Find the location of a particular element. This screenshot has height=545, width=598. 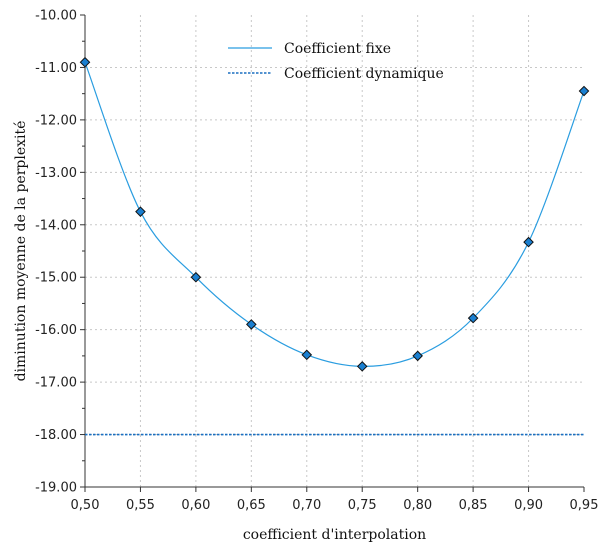

y-axis-title: diminution moyenne de la perplexité is located at coordinates (21, 251).